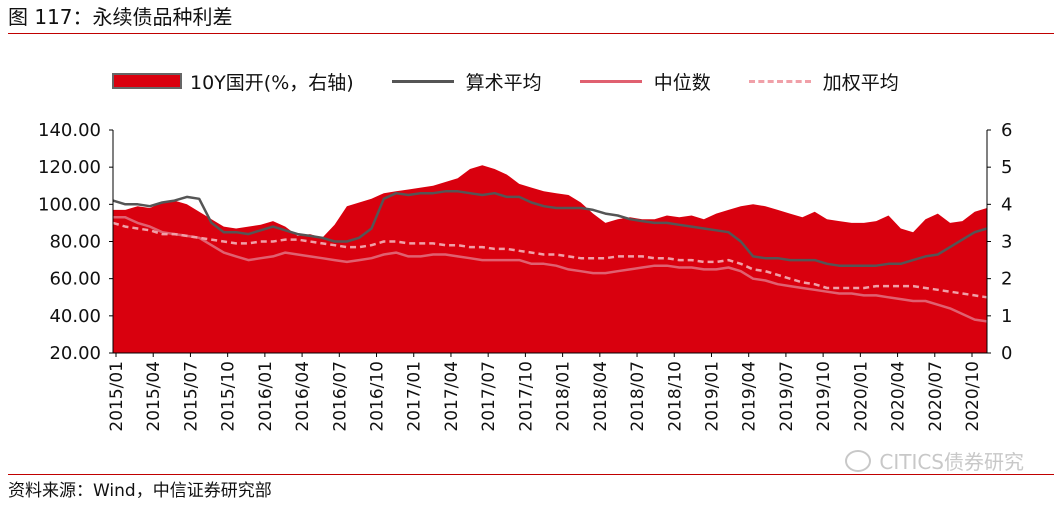  I want to click on watermark: CITICS债券研究, so click(934, 460).